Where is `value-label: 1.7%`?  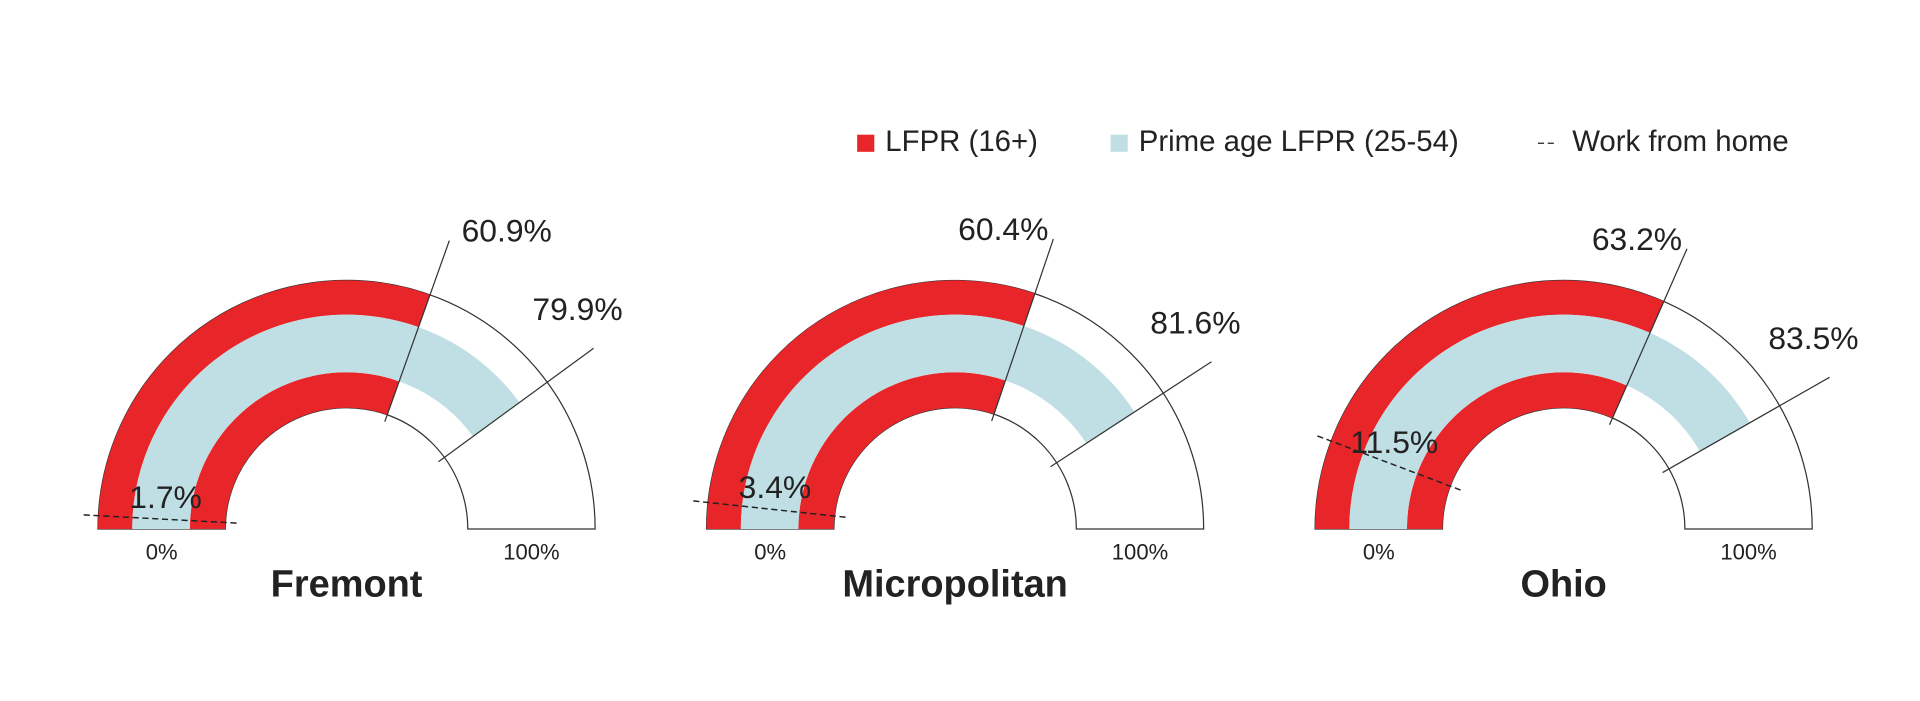 value-label: 1.7% is located at coordinates (165, 497).